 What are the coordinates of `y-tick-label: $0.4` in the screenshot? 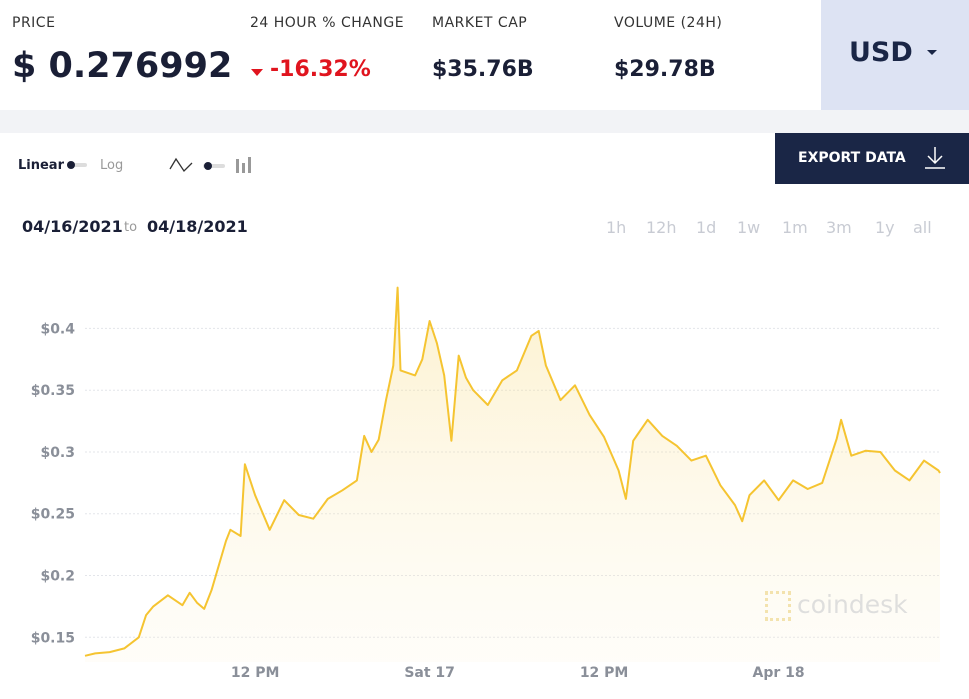 It's located at (57, 329).